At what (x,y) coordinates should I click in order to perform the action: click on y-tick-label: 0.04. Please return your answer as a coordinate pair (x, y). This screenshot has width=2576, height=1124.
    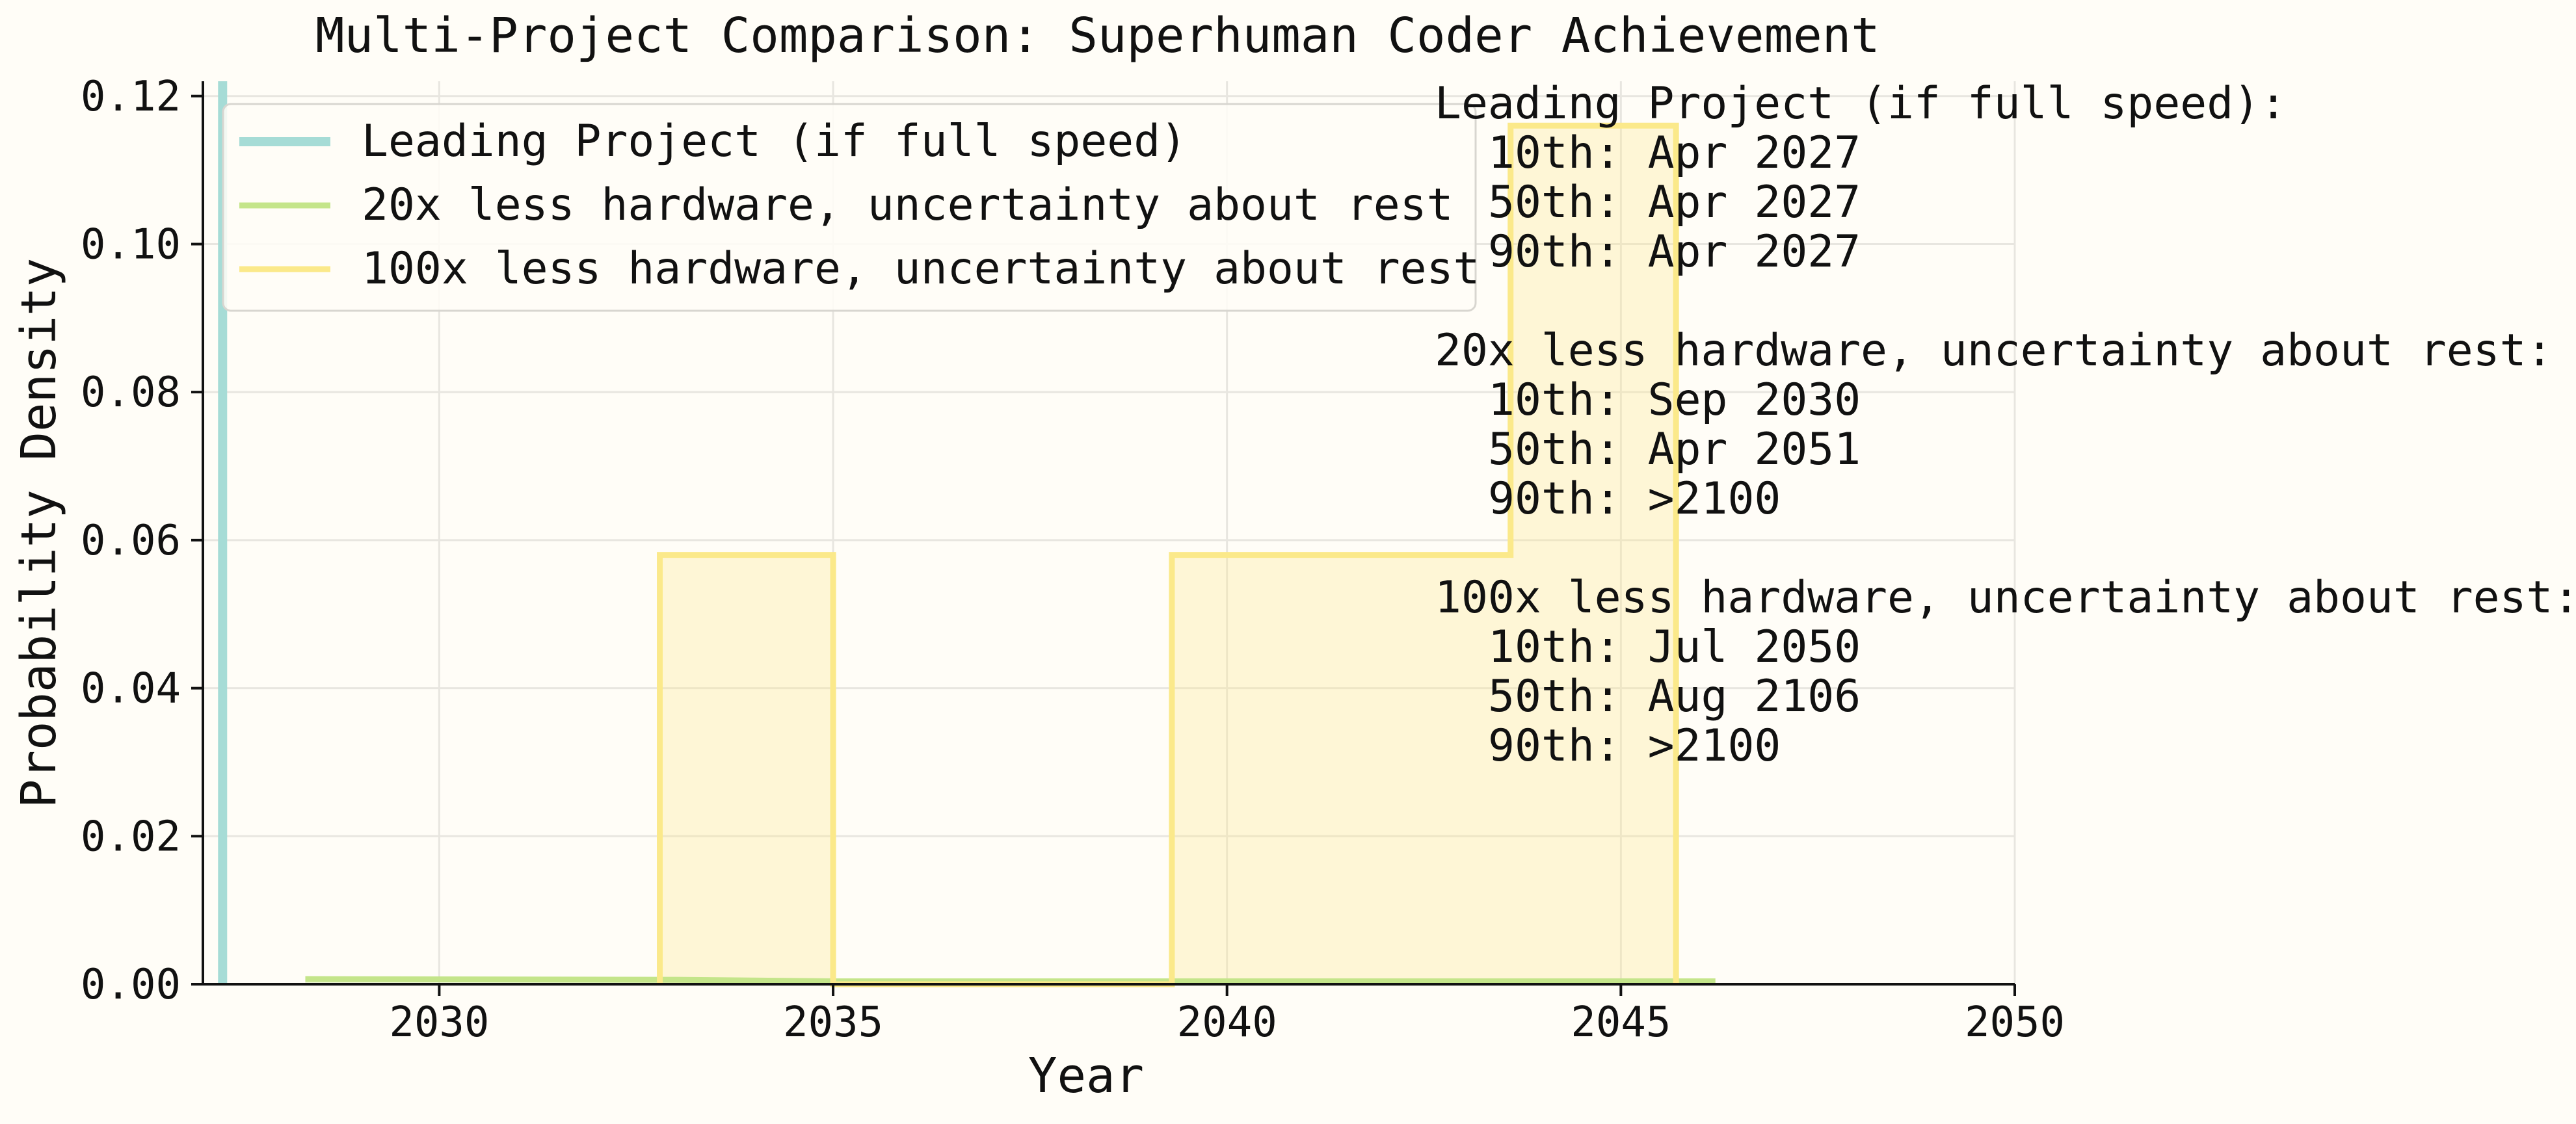
    Looking at the image, I should click on (131, 689).